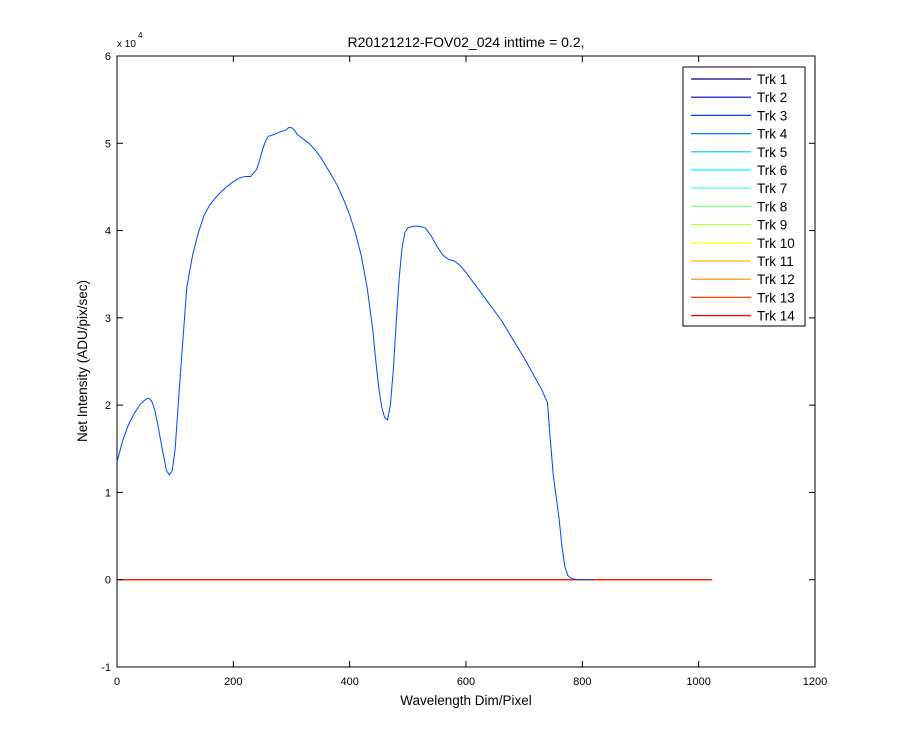 The width and height of the screenshot is (900, 755). What do you see at coordinates (772, 188) in the screenshot?
I see `legend-label: Trk 7` at bounding box center [772, 188].